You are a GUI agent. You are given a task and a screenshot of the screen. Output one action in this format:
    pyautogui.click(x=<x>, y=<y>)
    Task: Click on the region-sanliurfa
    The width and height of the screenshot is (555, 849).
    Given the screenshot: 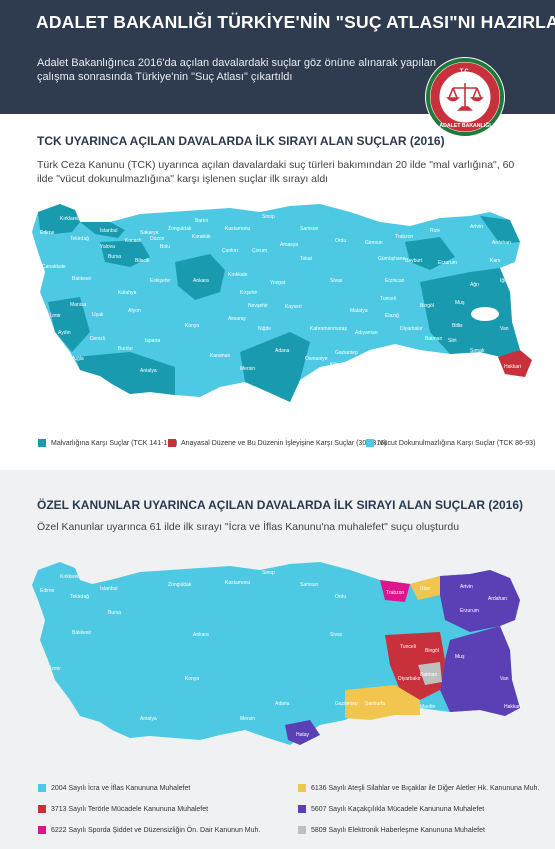 What is the action you would take?
    pyautogui.click(x=382, y=702)
    